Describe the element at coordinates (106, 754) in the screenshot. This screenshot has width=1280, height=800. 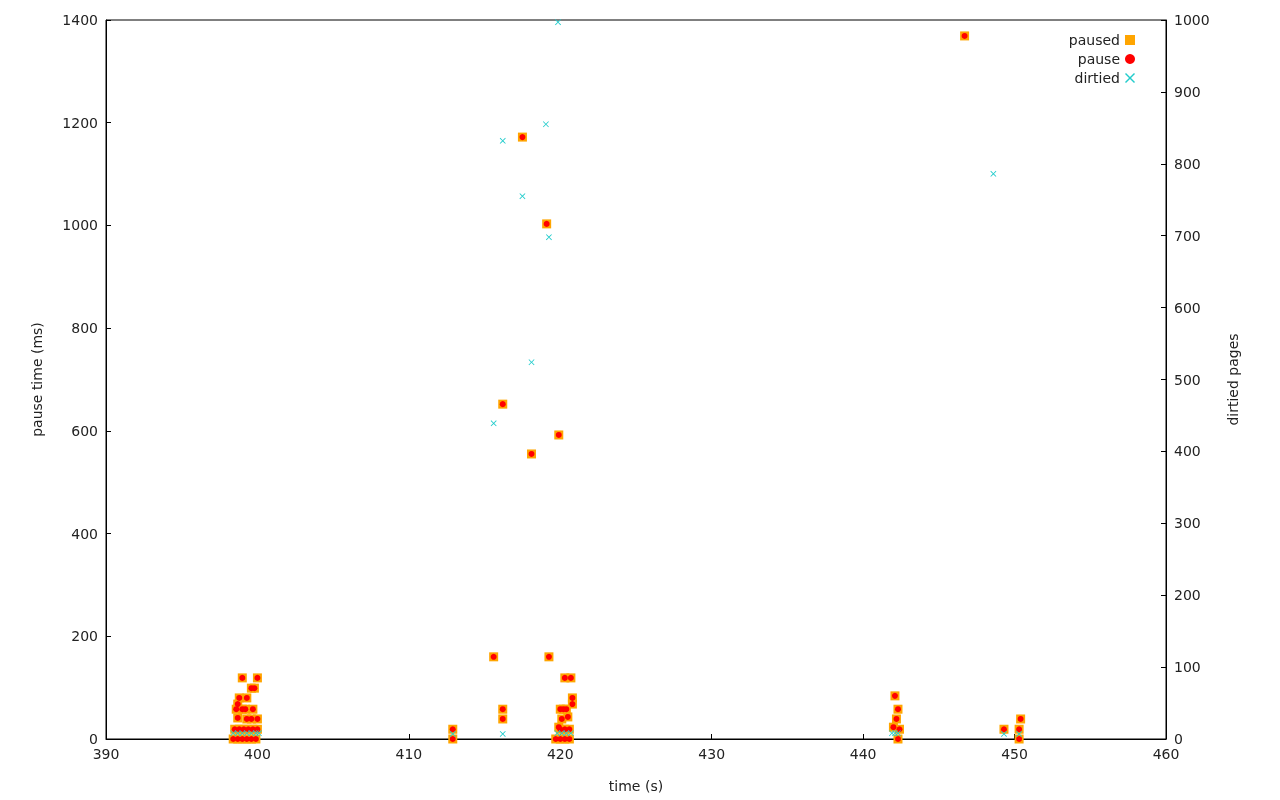
I see `x-tick-label: 390` at that location.